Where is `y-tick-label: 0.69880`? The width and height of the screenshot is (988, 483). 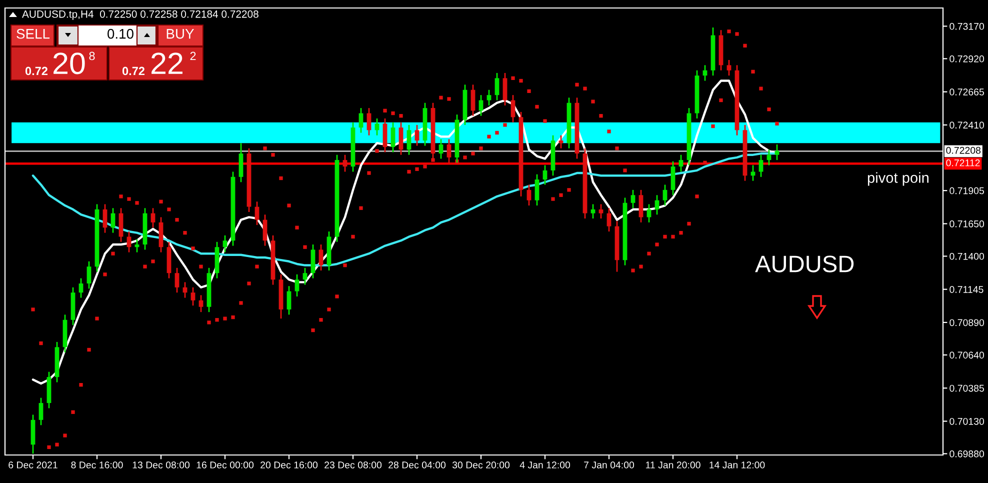
y-tick-label: 0.69880 is located at coordinates (967, 454).